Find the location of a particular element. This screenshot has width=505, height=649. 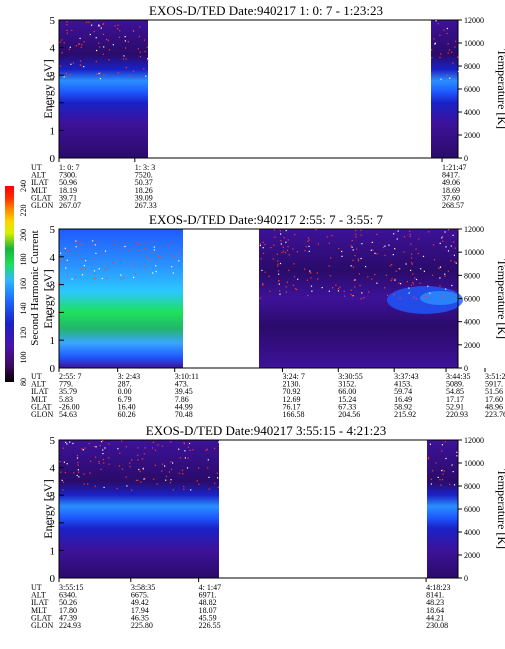

ephemeris-value: 1: 3: 3 is located at coordinates (145, 167).